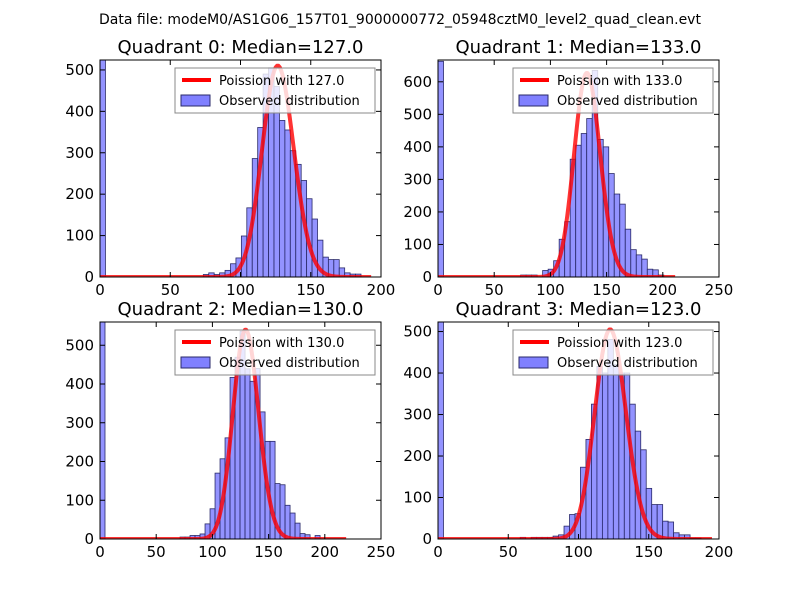  Describe the element at coordinates (619, 343) in the screenshot. I see `legend-label-poisson: Poission with 123.0` at that location.